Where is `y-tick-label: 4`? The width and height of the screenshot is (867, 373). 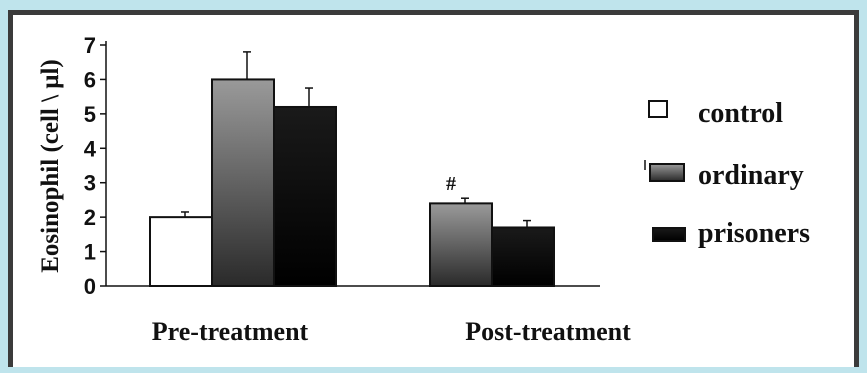 y-tick-label: 4 is located at coordinates (90, 148).